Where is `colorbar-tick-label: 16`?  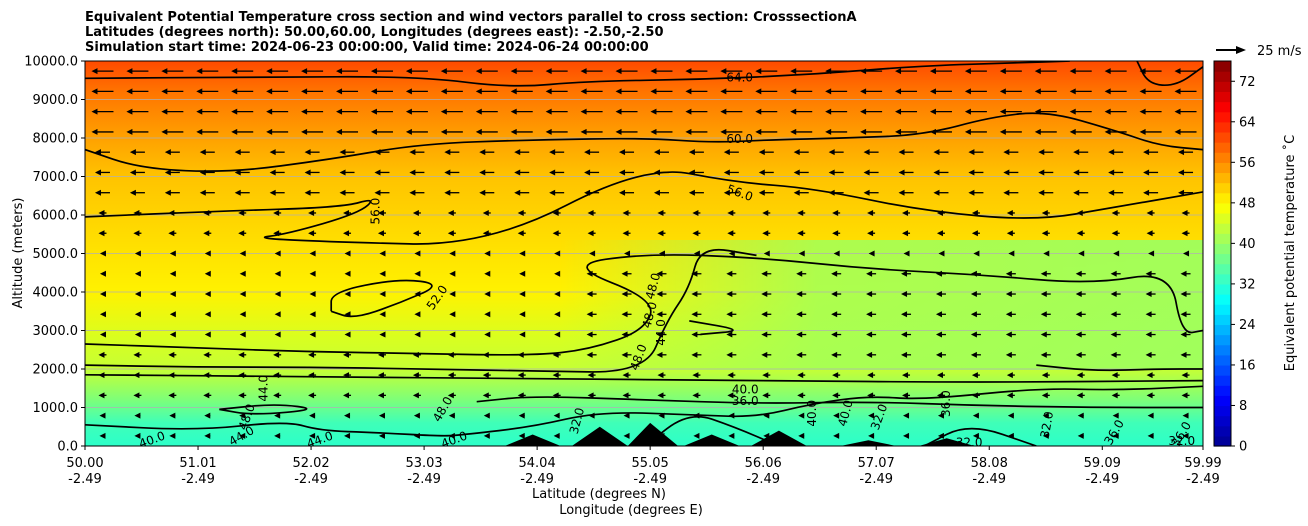
colorbar-tick-label: 16 is located at coordinates (1247, 365).